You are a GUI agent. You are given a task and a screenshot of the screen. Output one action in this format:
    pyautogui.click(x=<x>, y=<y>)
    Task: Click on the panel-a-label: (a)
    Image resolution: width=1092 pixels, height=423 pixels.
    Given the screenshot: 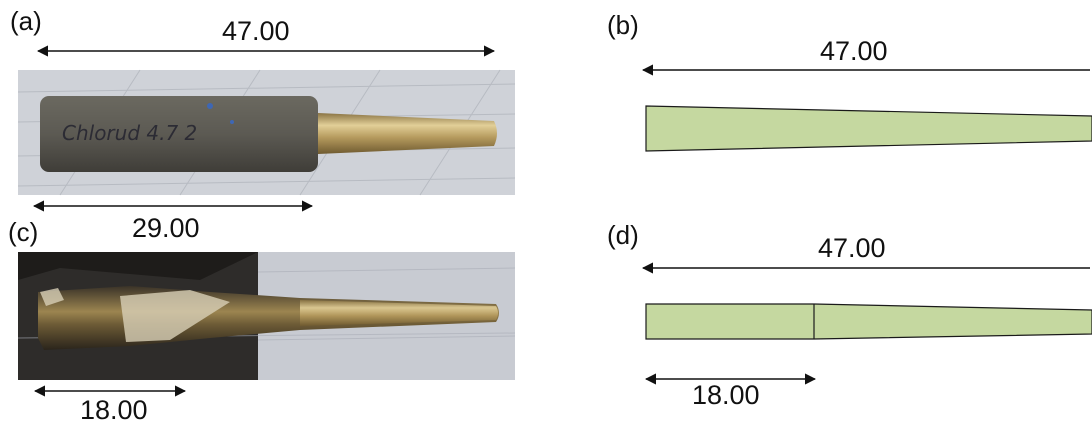 What is the action you would take?
    pyautogui.click(x=26, y=21)
    